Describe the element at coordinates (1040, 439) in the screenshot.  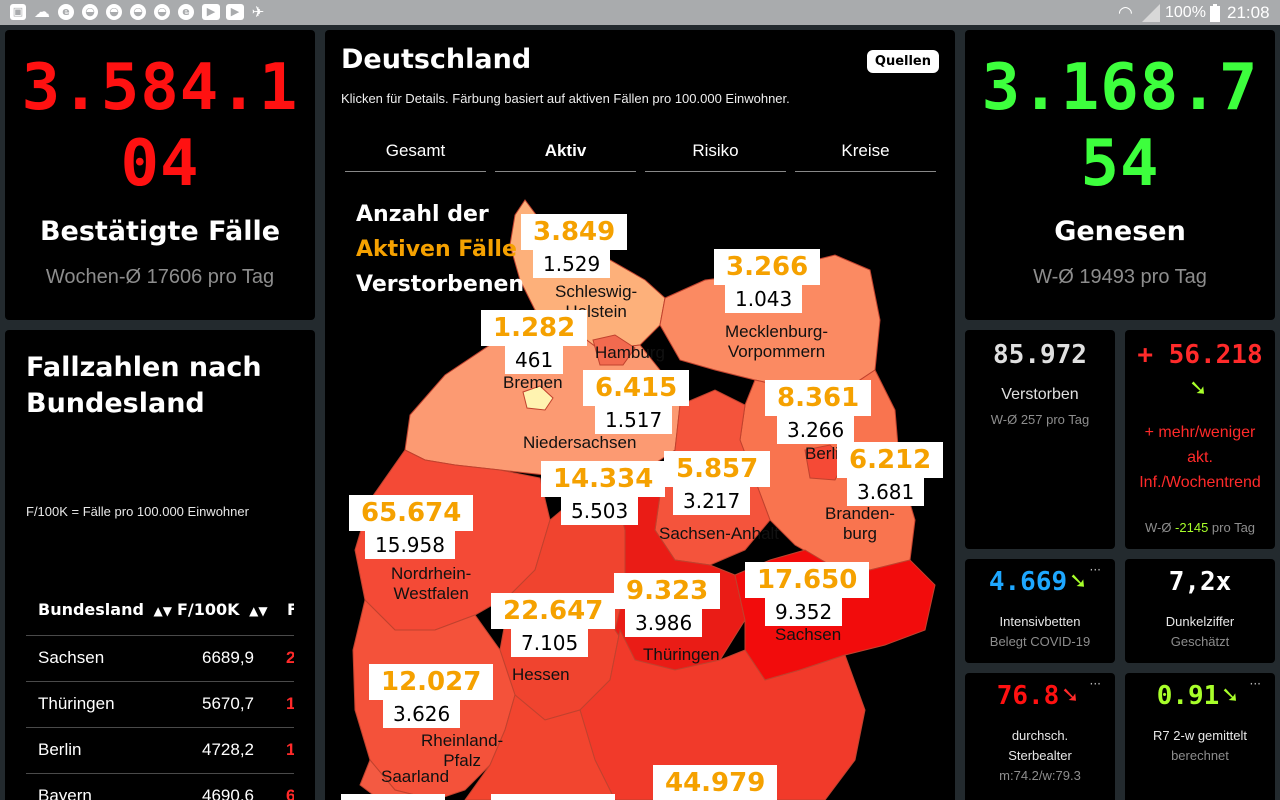
I see `deaths-card: 85.972 Verstorben W-Ø 257 pro Tag` at that location.